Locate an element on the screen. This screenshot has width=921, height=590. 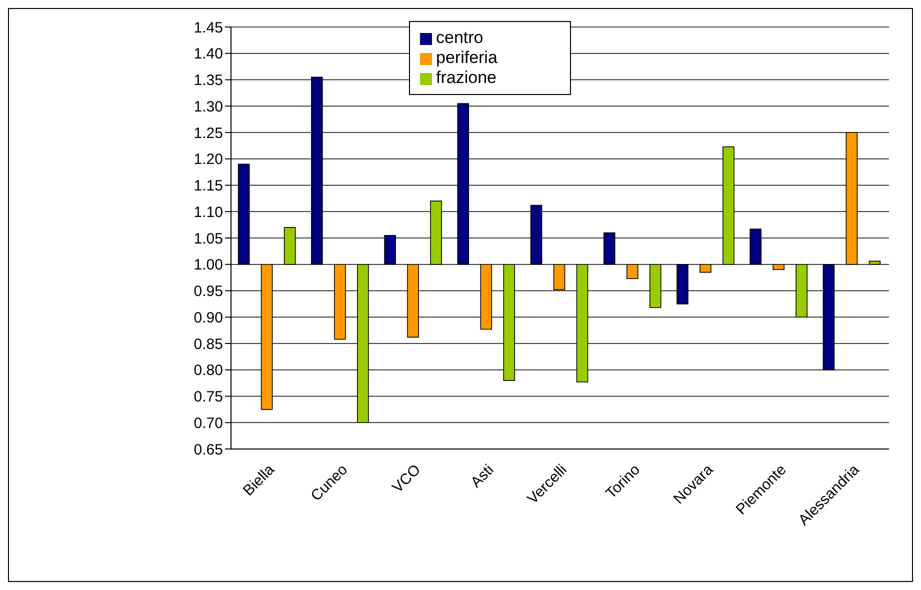
y-tick-label: 1.30 is located at coordinates (208, 107).